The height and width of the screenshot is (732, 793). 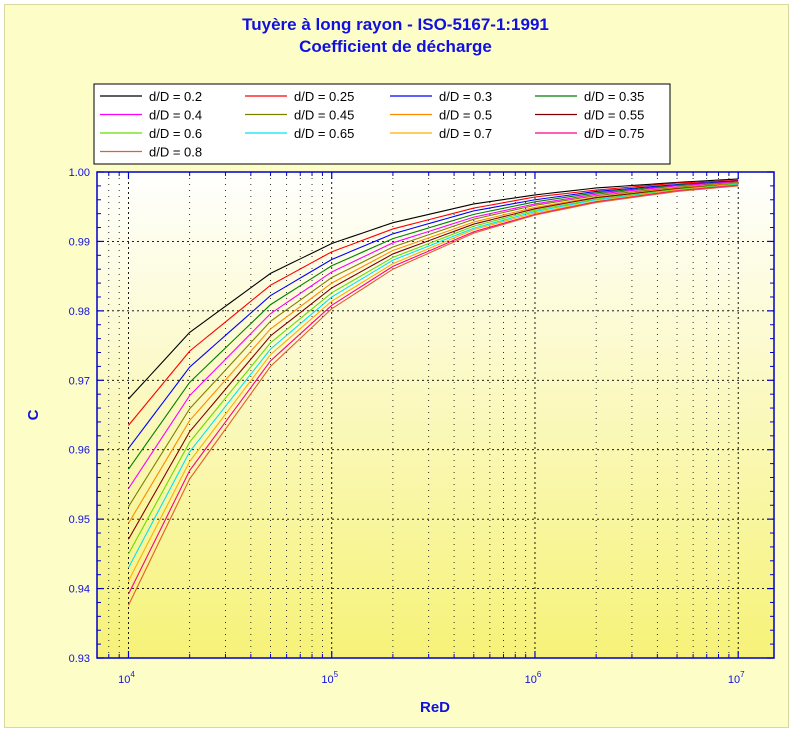 I want to click on legend-label: d/D = 0.5, so click(x=465, y=115).